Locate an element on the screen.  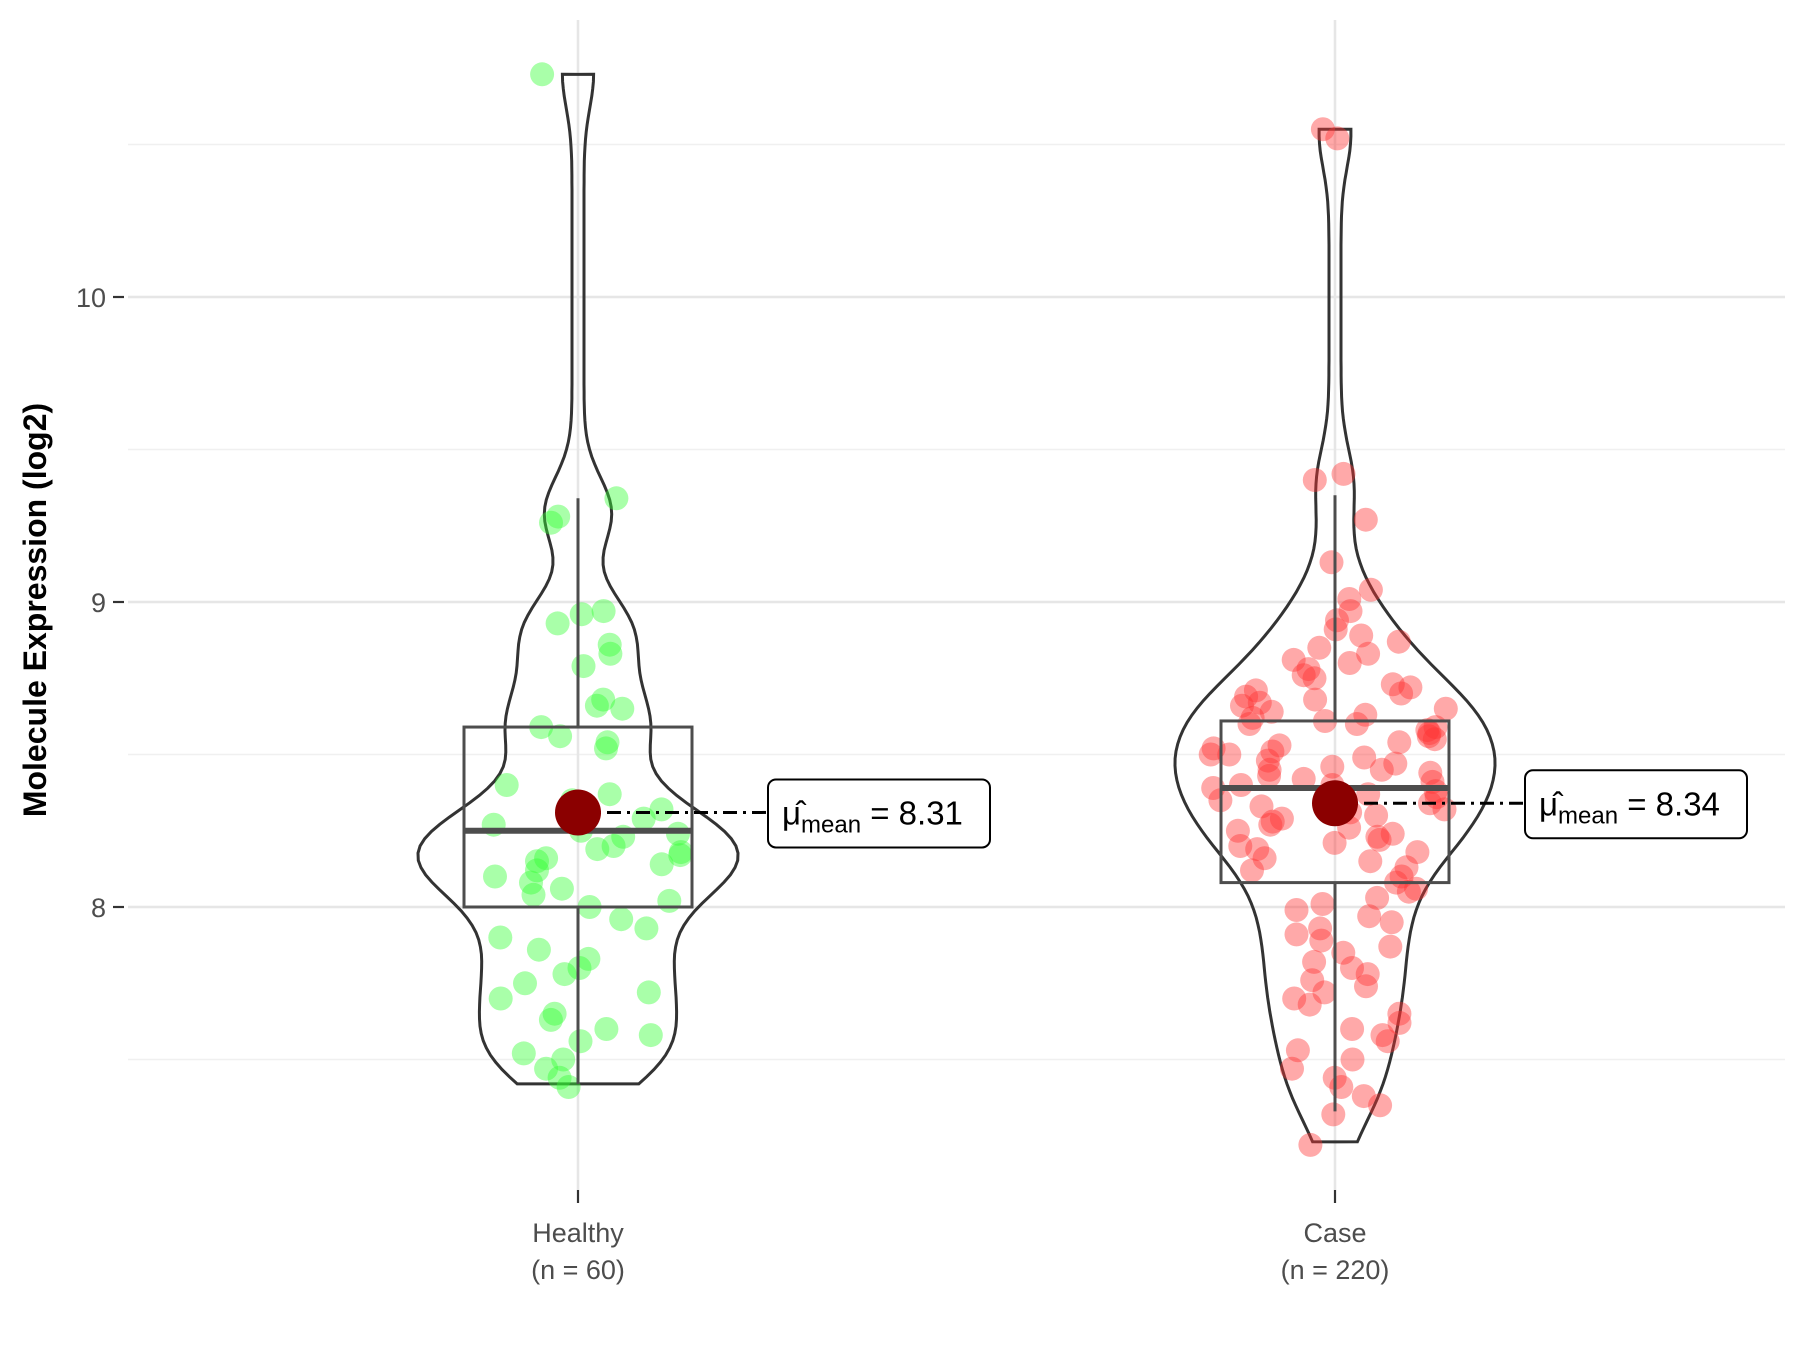
y-tick-label: 8 is located at coordinates (98, 908).